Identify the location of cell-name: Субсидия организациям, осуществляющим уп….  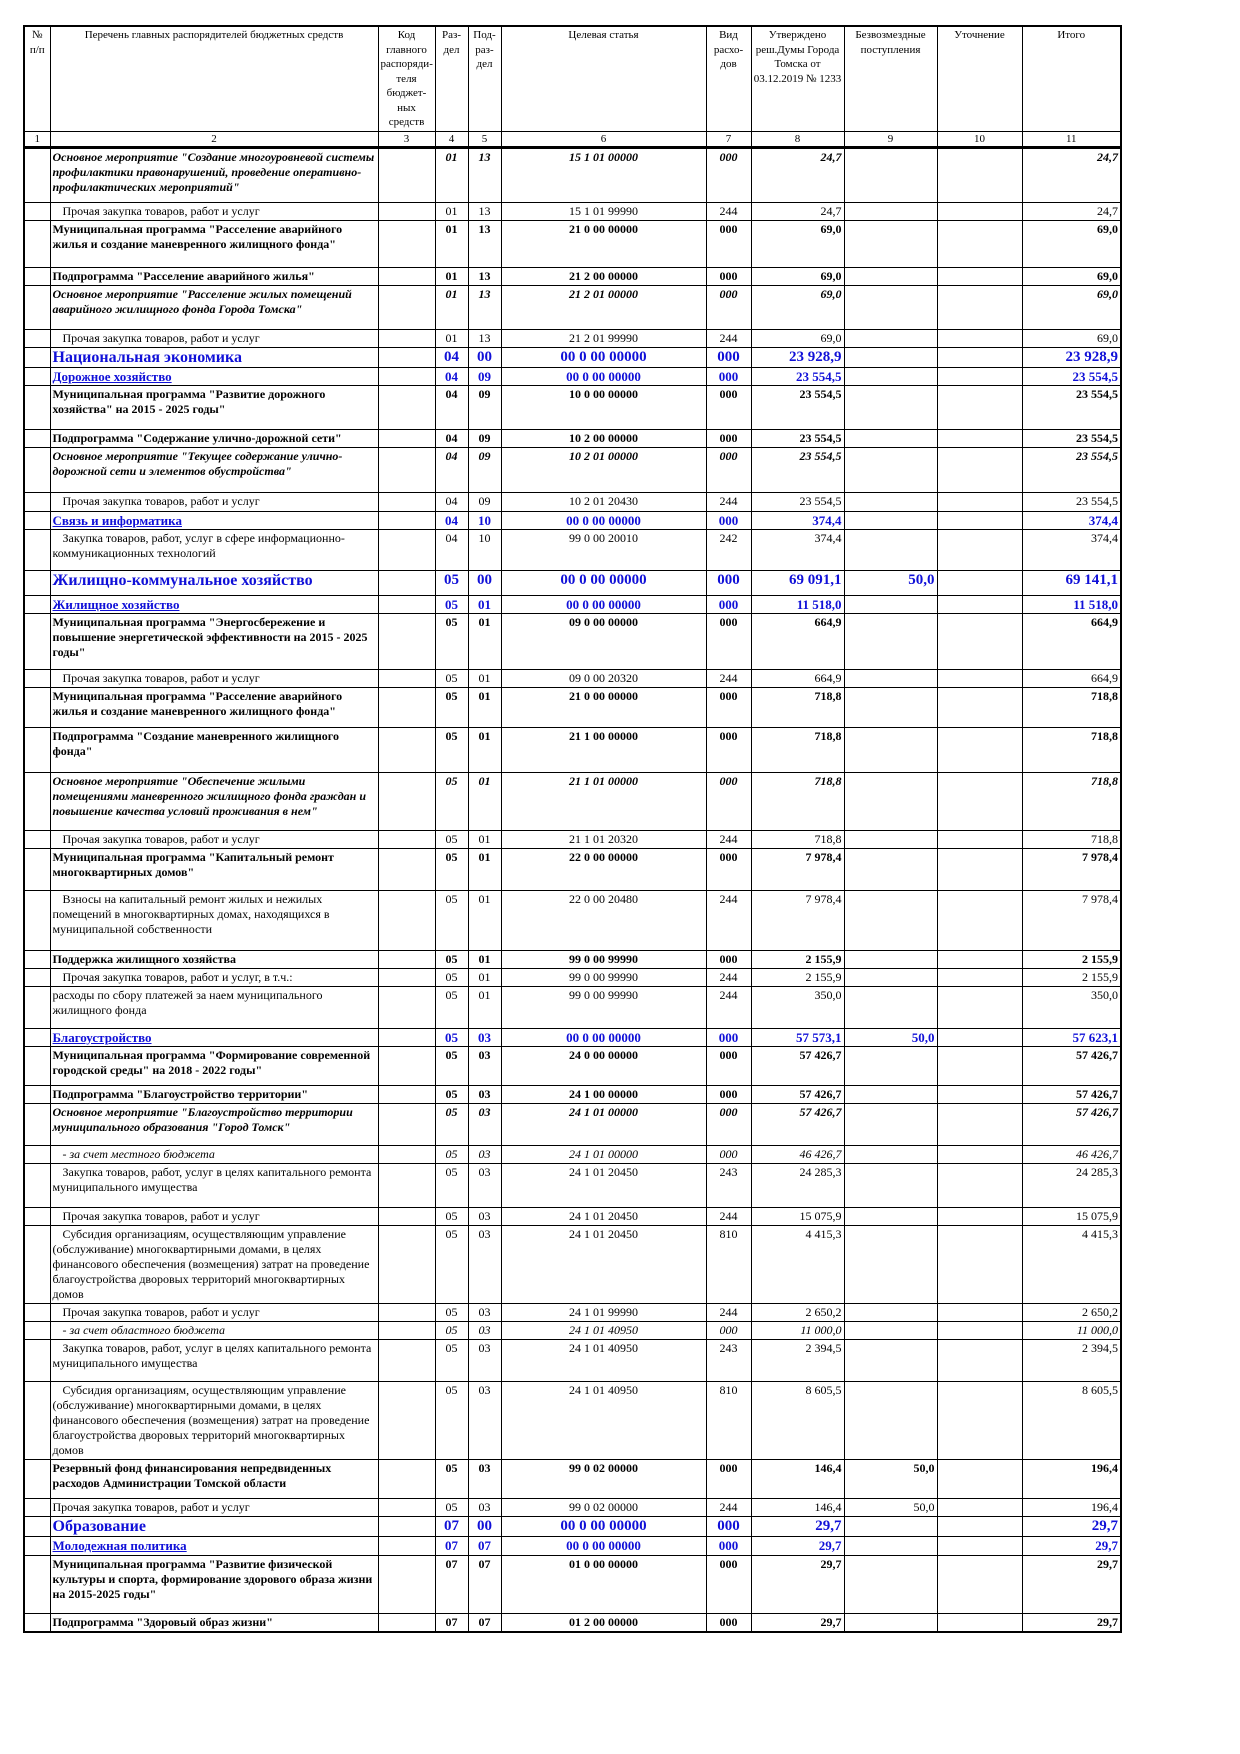
(214, 1420).